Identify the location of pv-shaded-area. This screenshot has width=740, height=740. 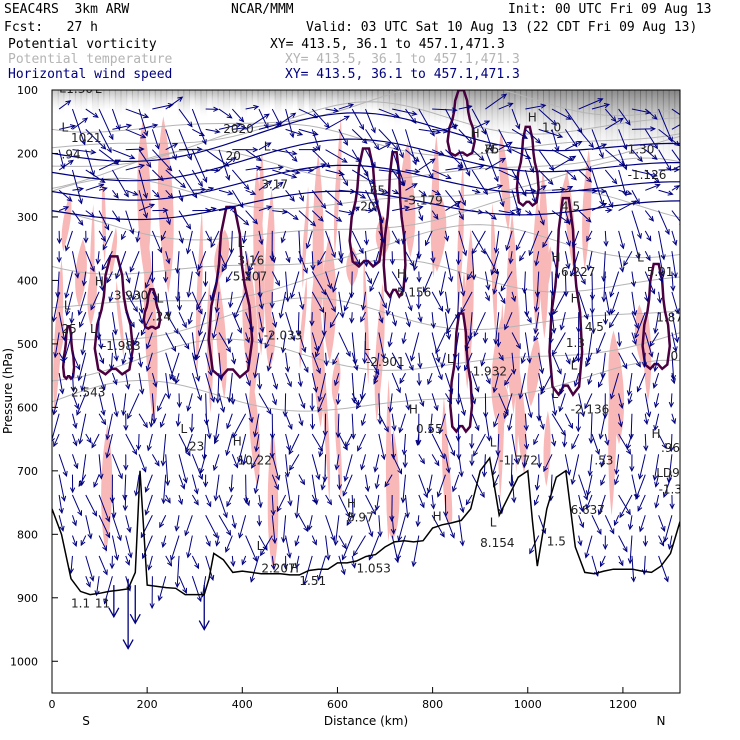
(447, 459).